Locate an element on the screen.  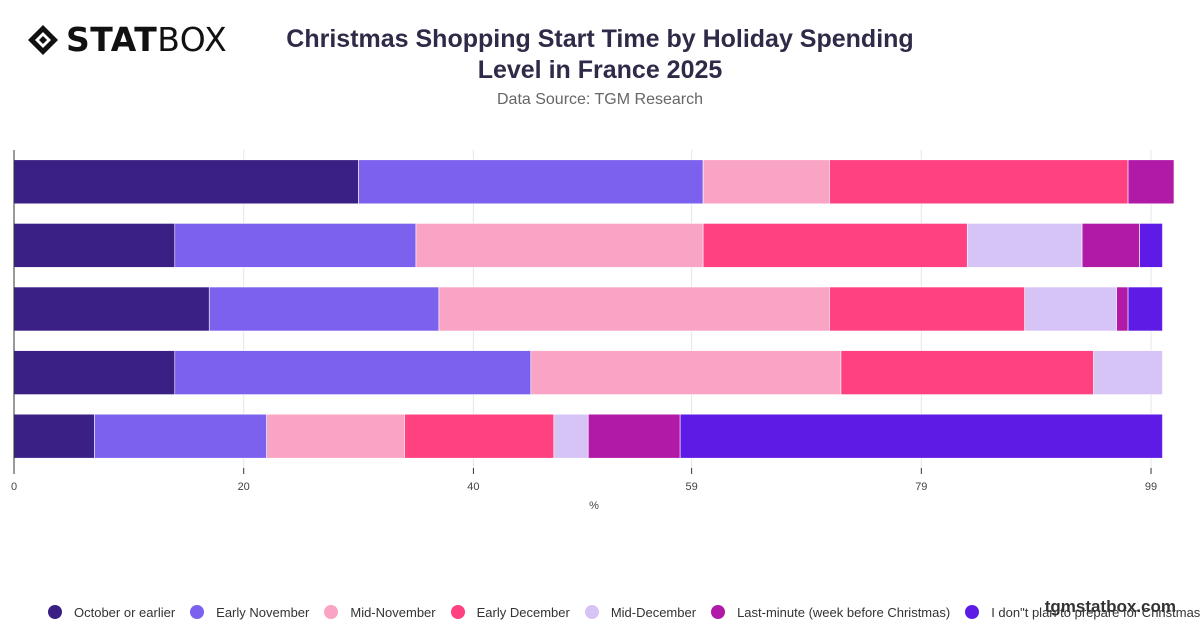
legend-item: Mid-November is located at coordinates (380, 612).